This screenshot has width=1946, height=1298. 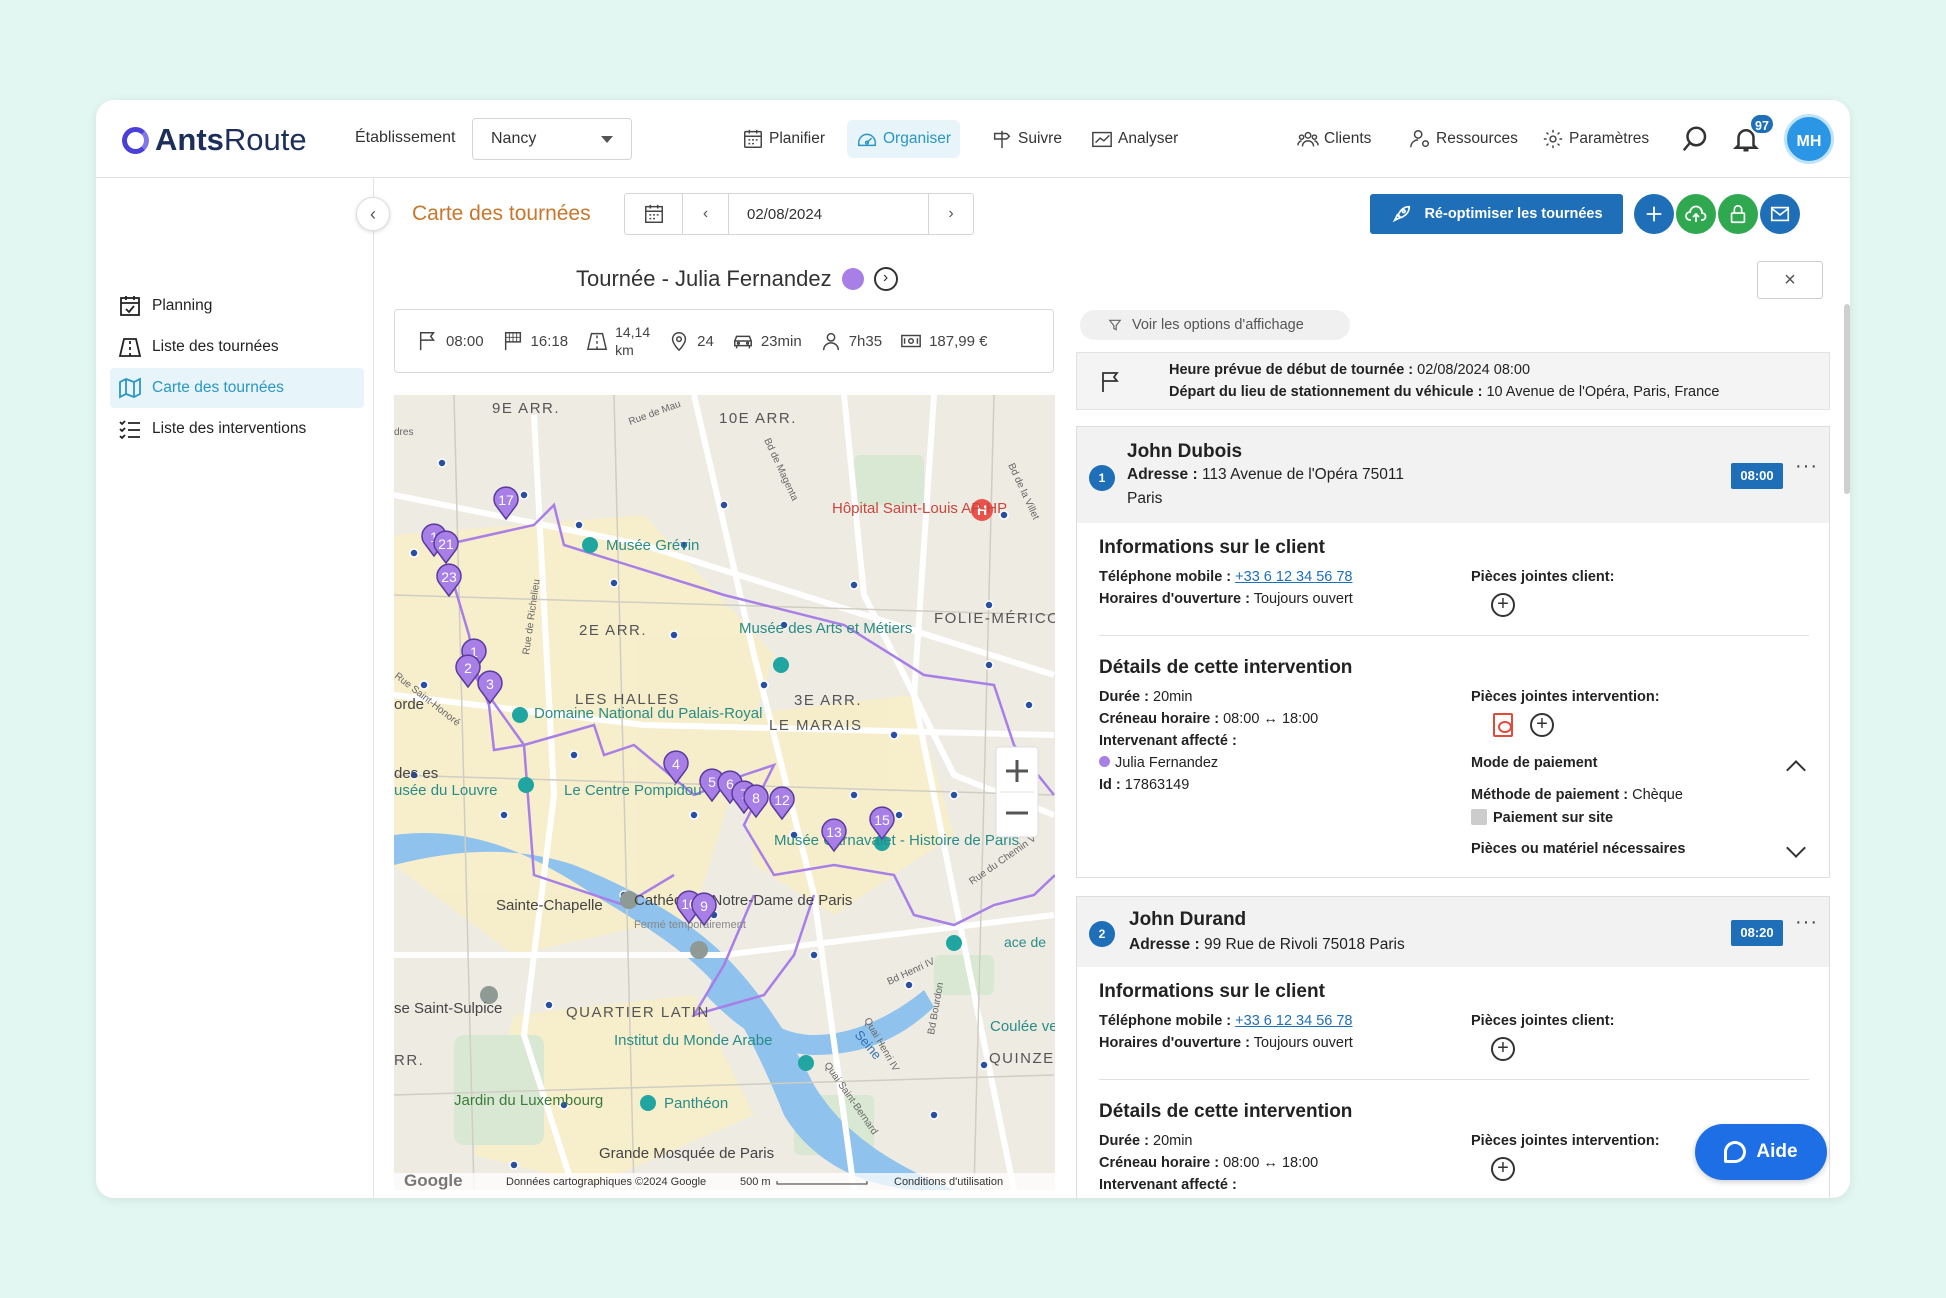 I want to click on sidebar-item-liste-tournees: Liste des tournées, so click(x=237, y=347).